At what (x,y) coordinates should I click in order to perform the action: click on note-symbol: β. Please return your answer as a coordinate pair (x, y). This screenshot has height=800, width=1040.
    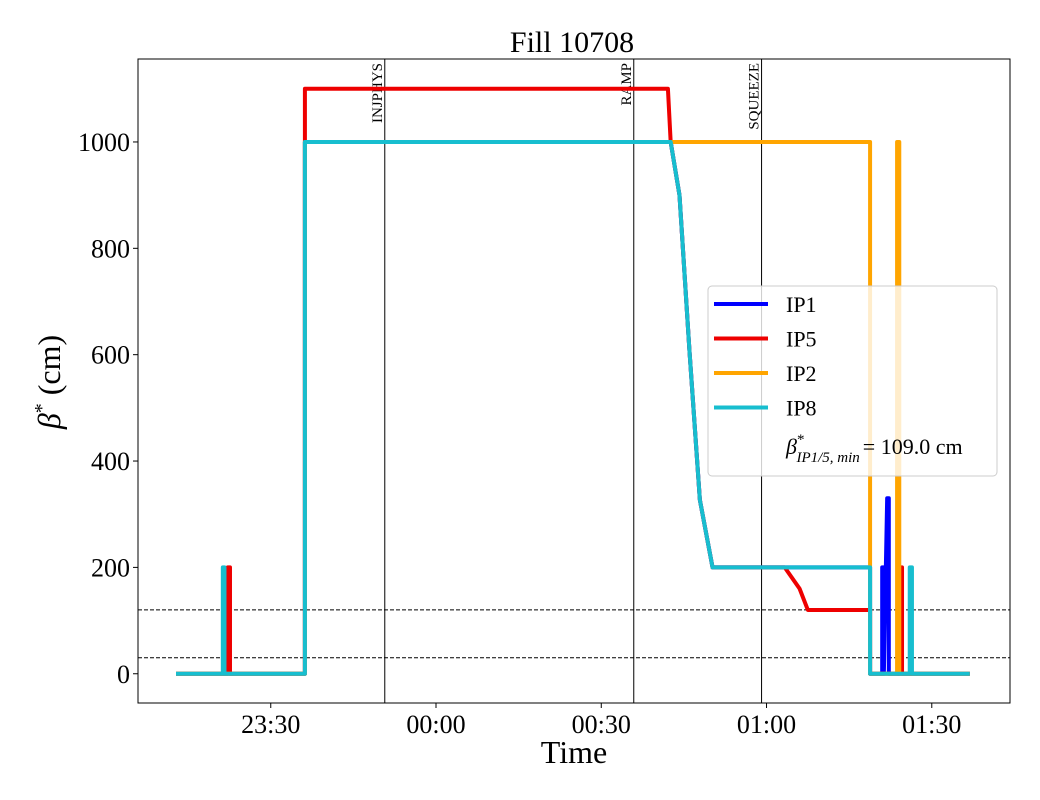
    Looking at the image, I should click on (791, 446).